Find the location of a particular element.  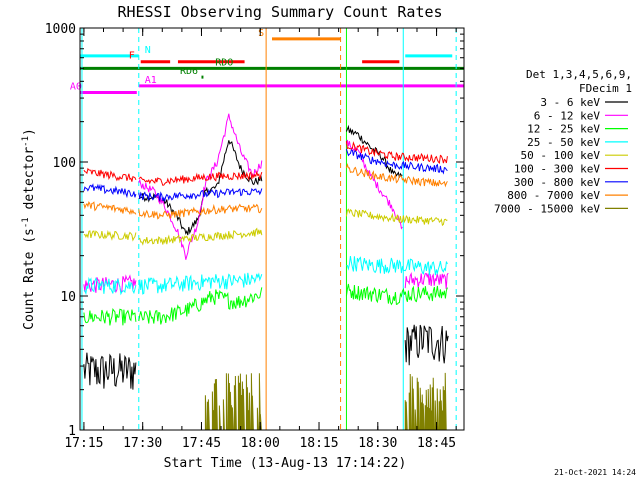

legend-entry-label: 3 - 6 keV is located at coordinates (570, 102).